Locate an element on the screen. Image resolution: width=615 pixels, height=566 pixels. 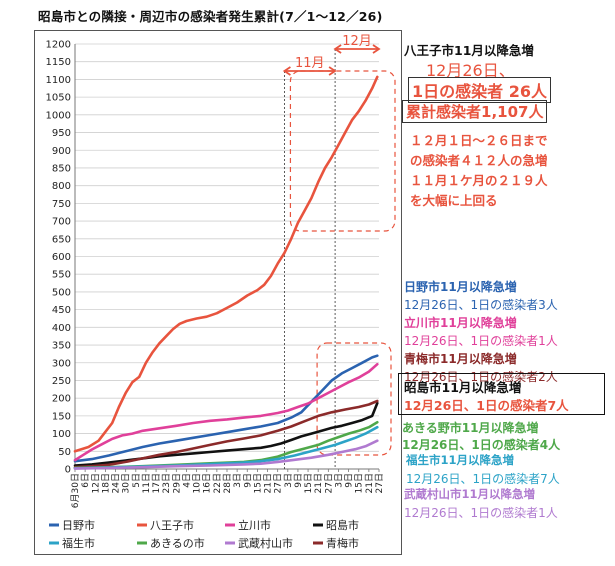
y-tick-label: 650 is located at coordinates (61, 239).